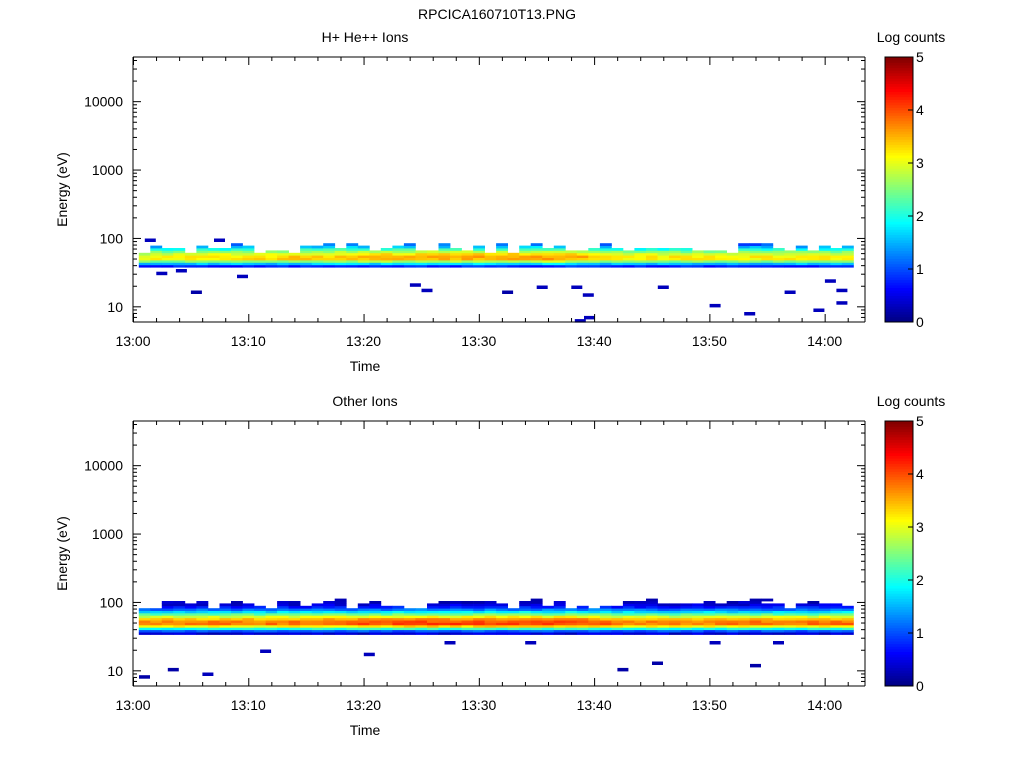  I want to click on y-tick-label: 10000, so click(103, 102).